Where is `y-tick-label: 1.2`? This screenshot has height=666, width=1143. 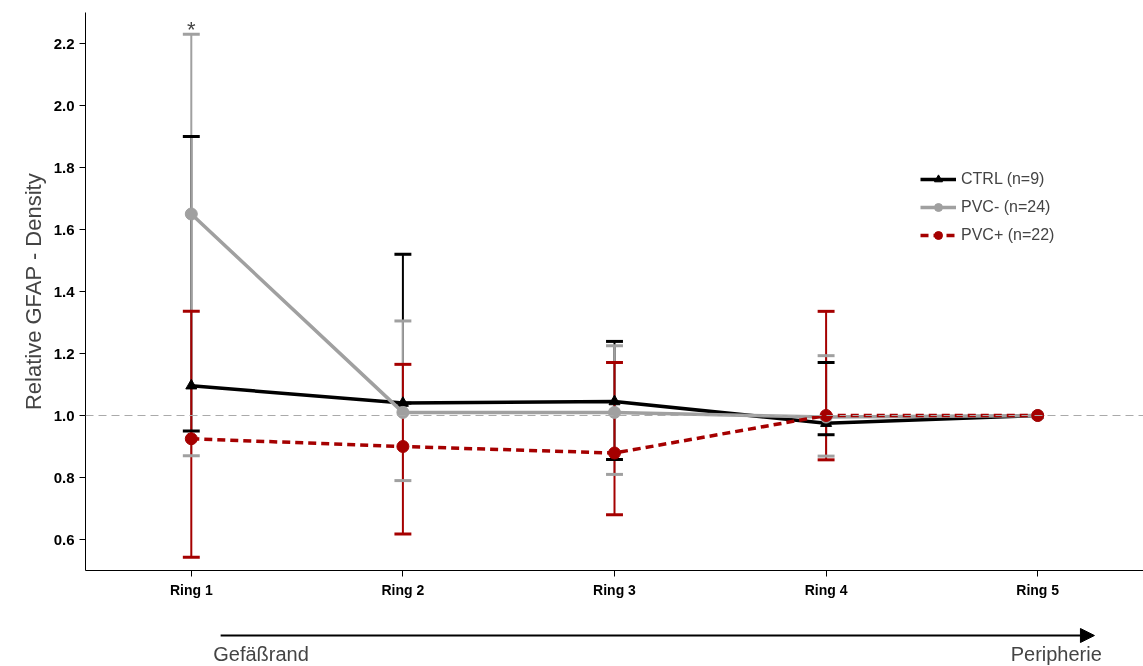 y-tick-label: 1.2 is located at coordinates (64, 353).